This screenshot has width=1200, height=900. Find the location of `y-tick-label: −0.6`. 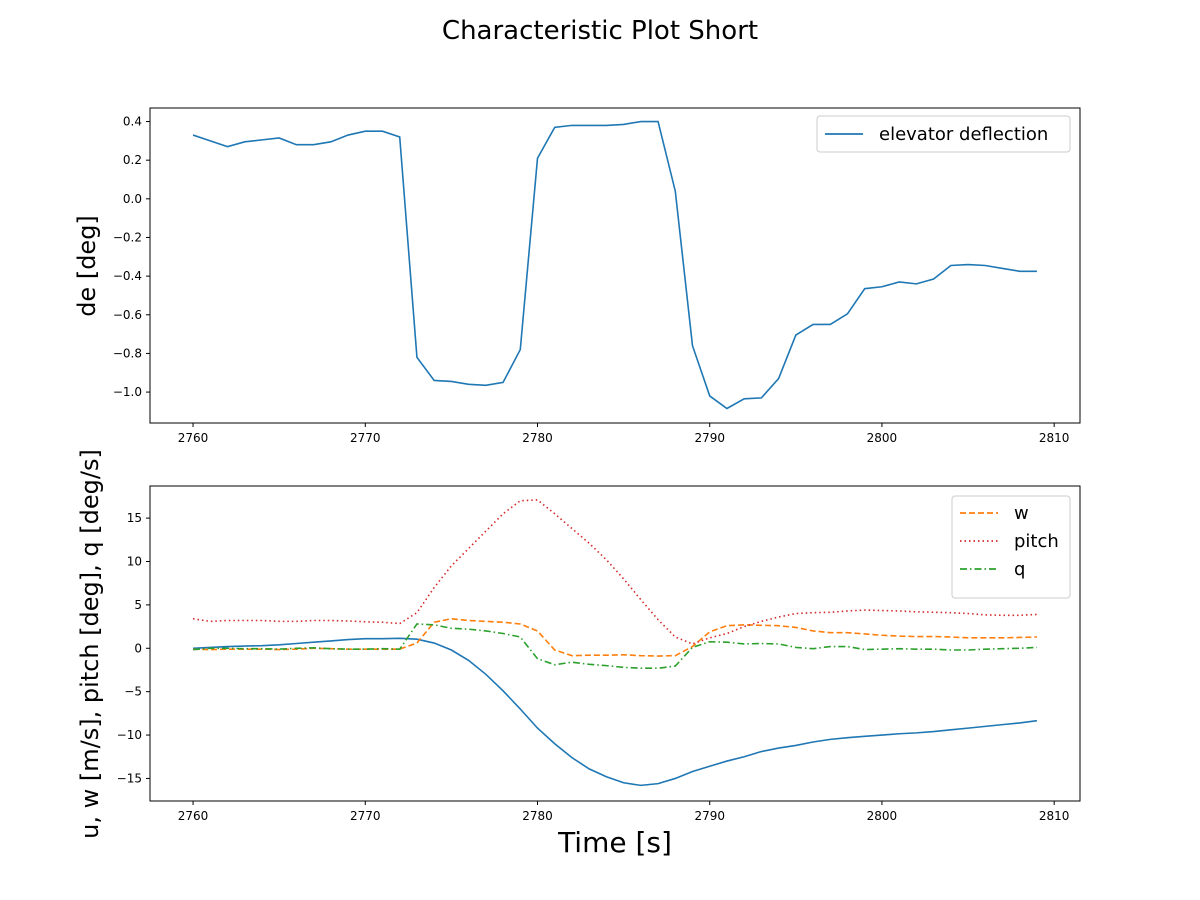

y-tick-label: −0.6 is located at coordinates (127, 315).